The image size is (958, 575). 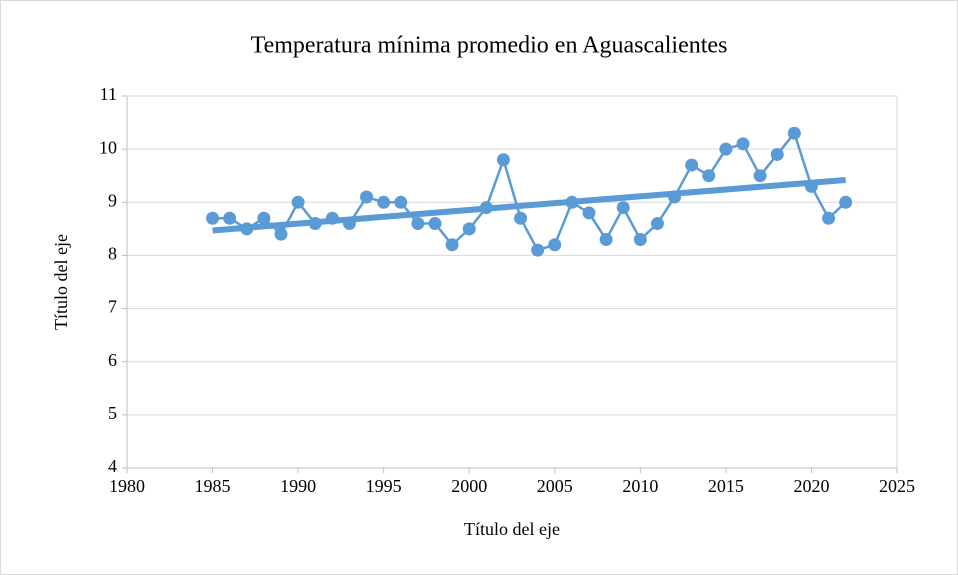 I want to click on x-tick-label: 2000, so click(x=469, y=486).